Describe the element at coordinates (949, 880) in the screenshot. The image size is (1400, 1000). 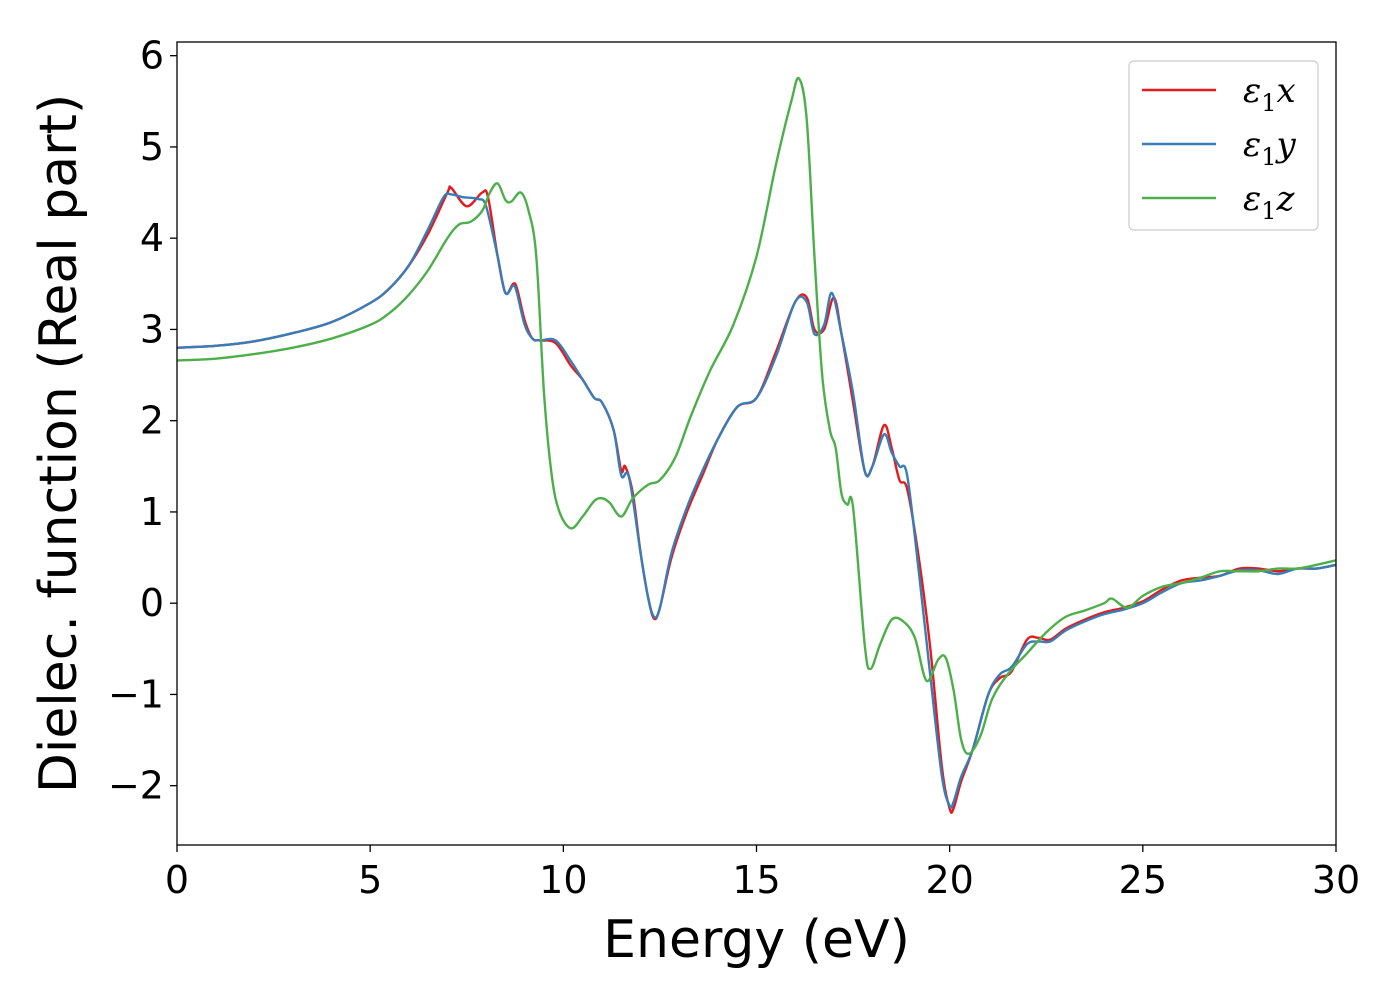
I see `x-tick-label: 20` at that location.